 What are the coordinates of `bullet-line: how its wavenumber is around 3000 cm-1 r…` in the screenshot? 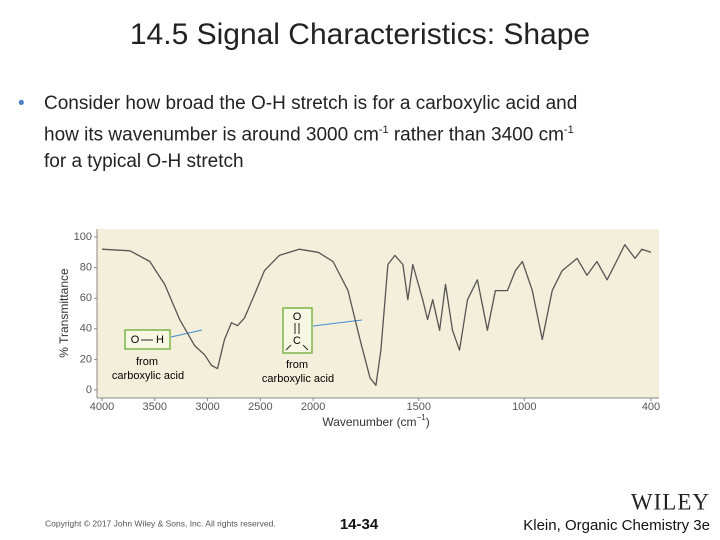 It's located at (297, 132).